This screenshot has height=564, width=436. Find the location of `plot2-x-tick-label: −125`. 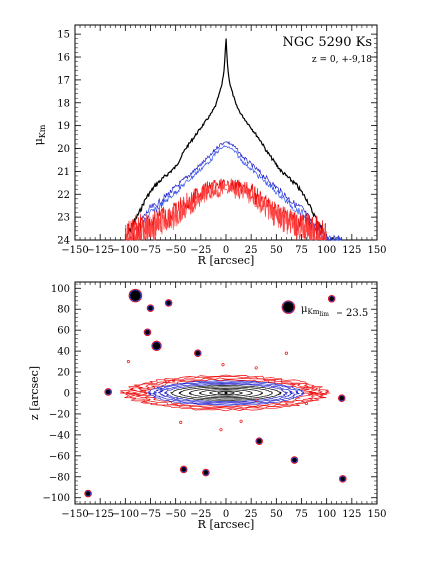

plot2-x-tick-label: −125 is located at coordinates (99, 514).